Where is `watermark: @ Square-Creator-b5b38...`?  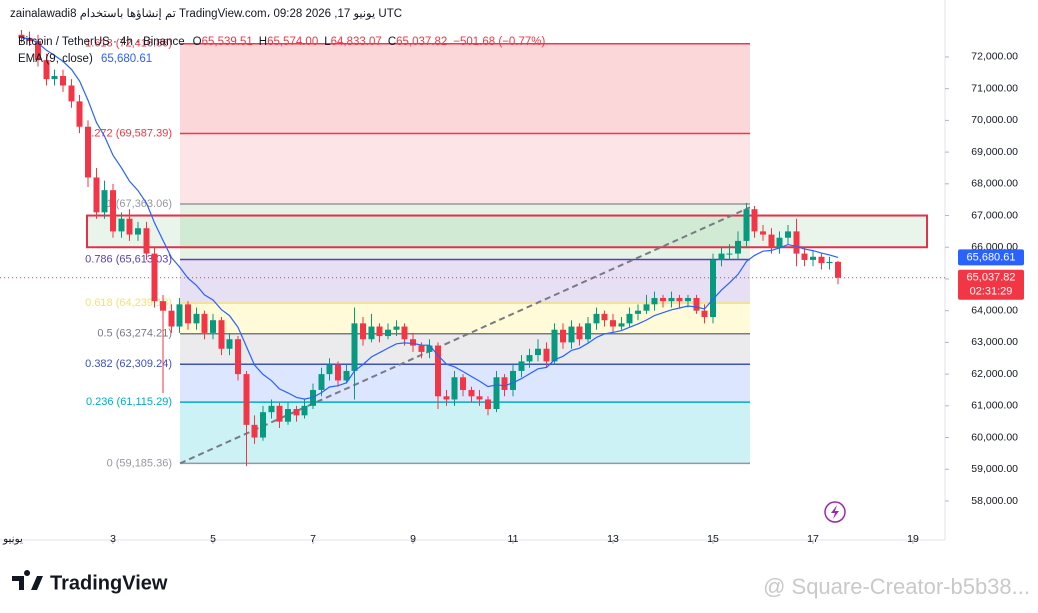 watermark: @ Square-Creator-b5b38... is located at coordinates (896, 586).